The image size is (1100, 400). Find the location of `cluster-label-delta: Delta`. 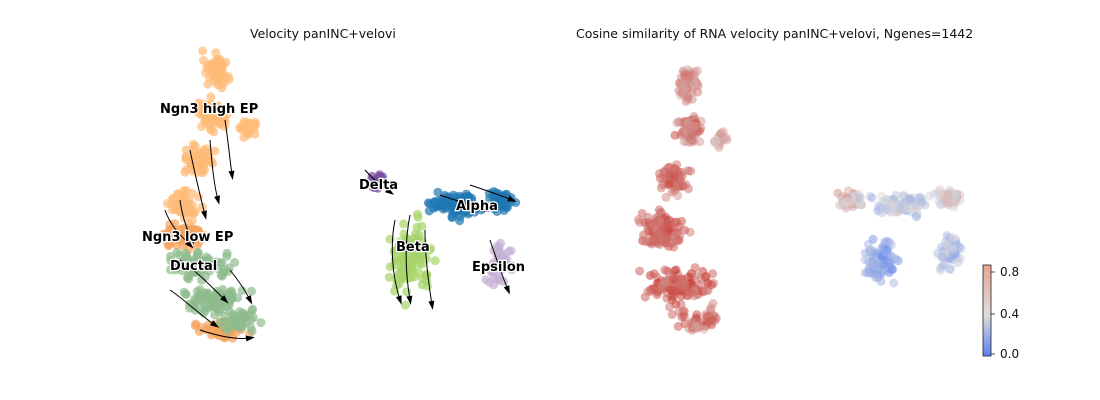

cluster-label-delta: Delta is located at coordinates (378, 185).